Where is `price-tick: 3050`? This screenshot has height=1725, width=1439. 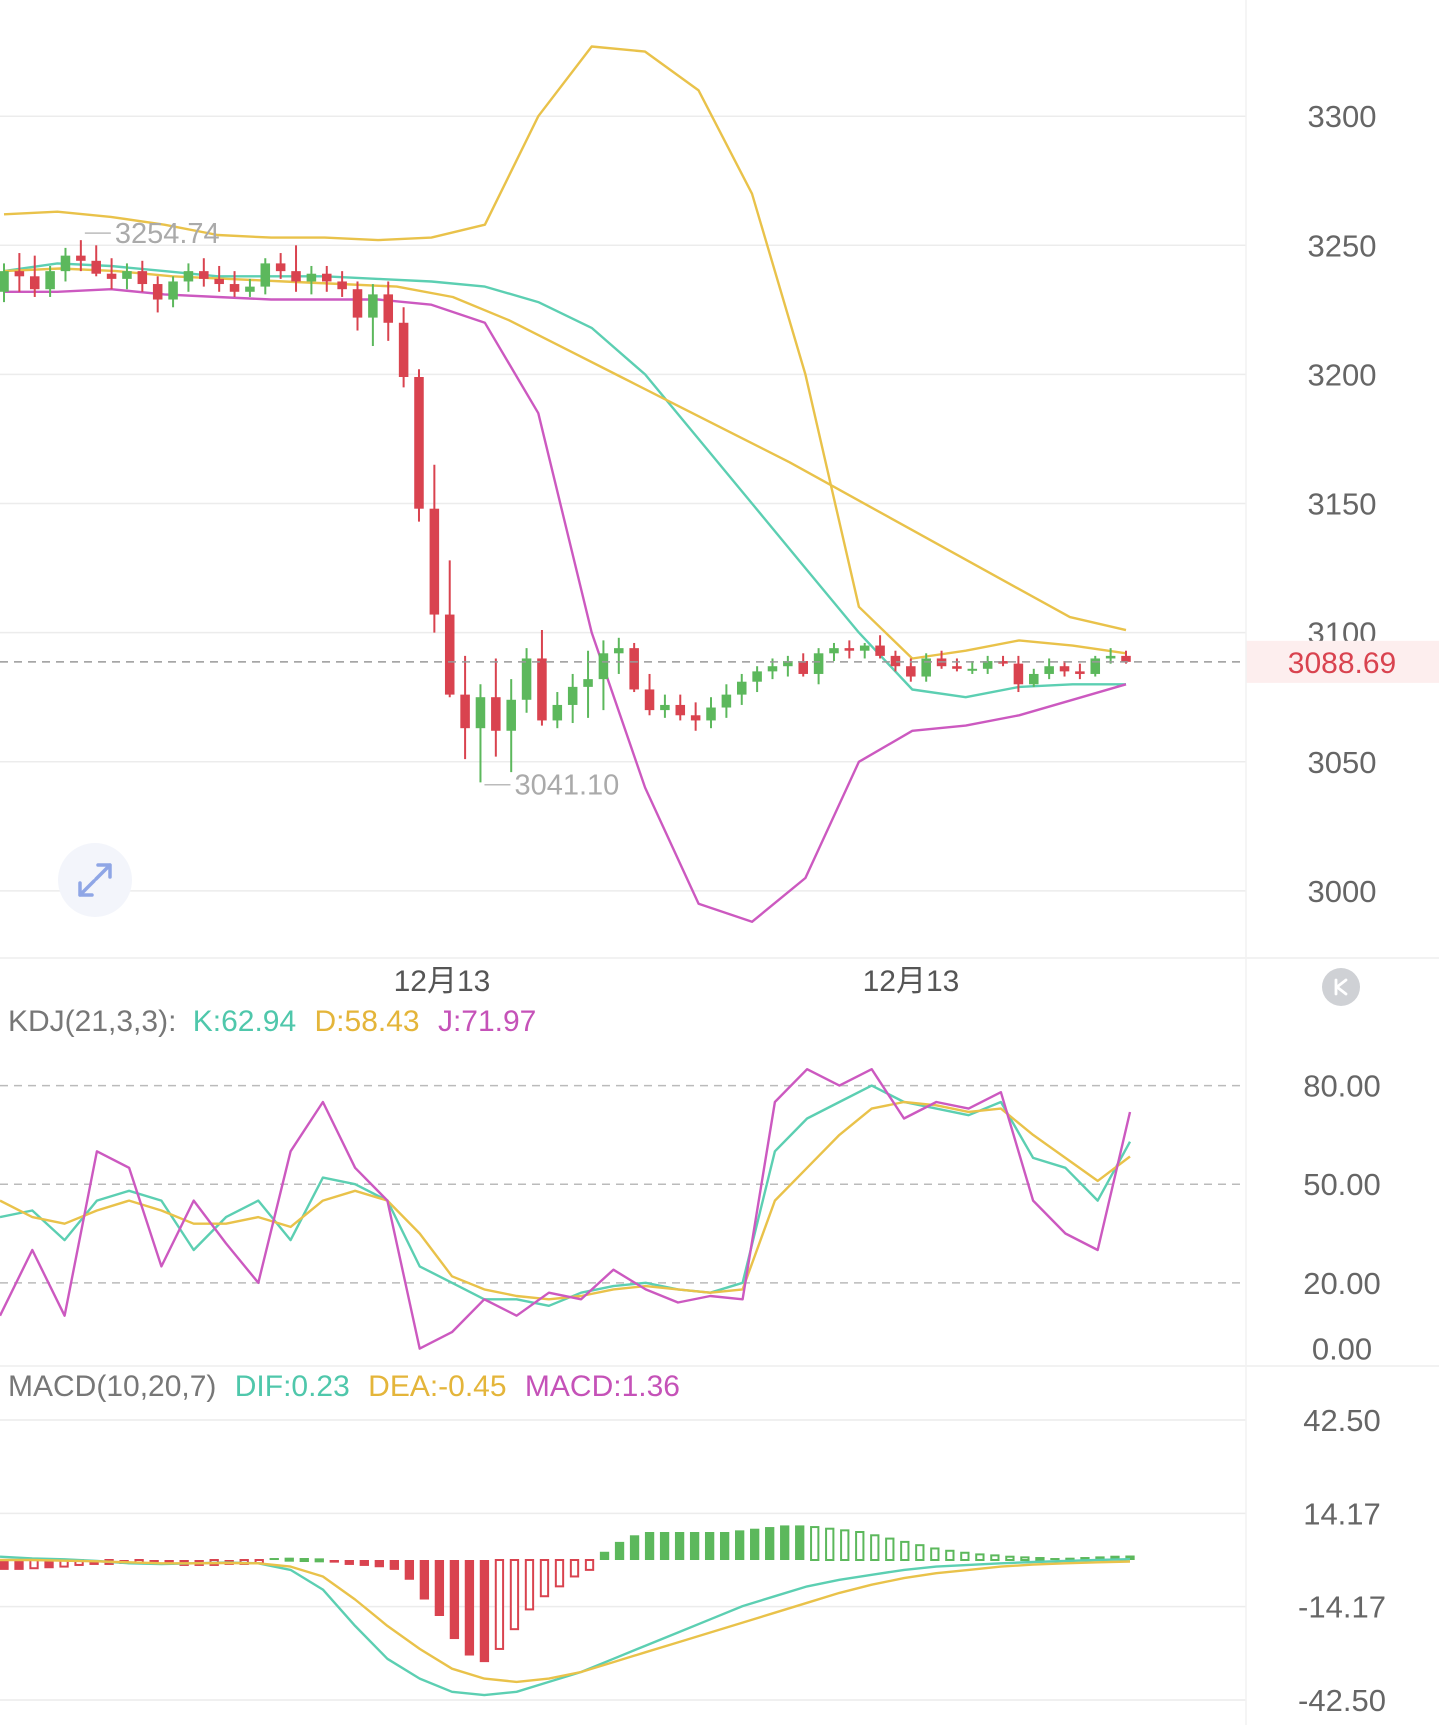
price-tick: 3050 is located at coordinates (1342, 762).